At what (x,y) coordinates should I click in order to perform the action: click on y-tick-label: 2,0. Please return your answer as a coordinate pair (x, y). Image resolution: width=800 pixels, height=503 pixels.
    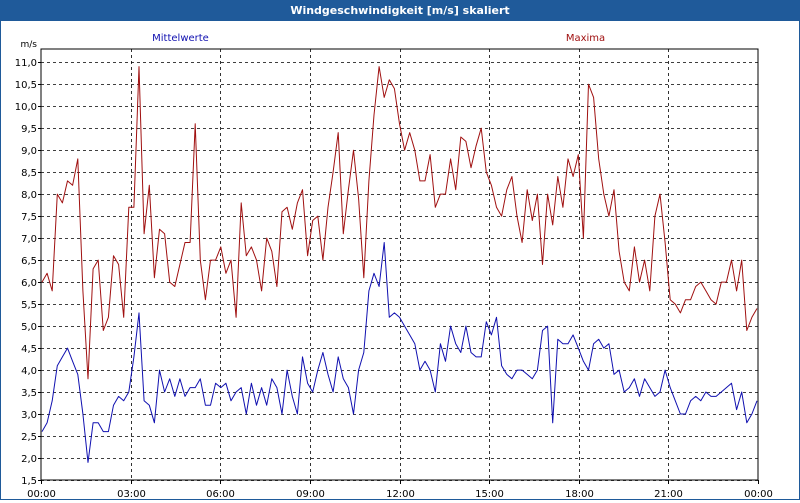
    Looking at the image, I should click on (29, 459).